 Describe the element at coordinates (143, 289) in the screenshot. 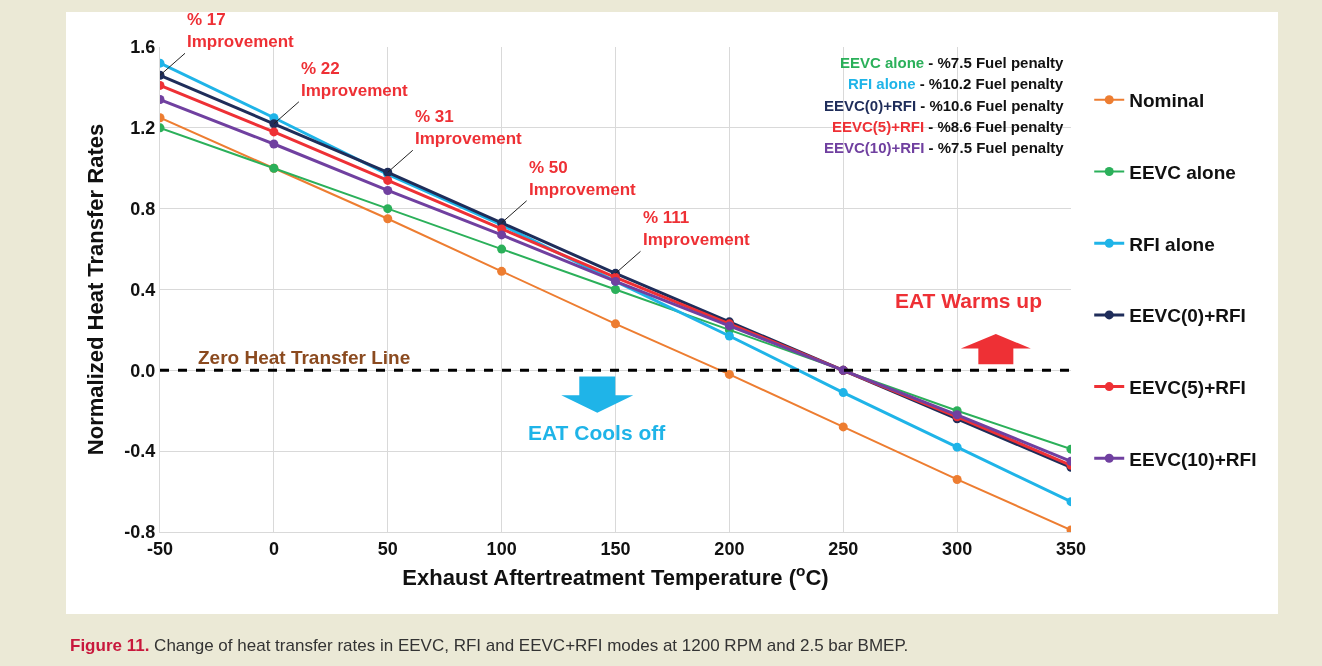

I see `y-tick-label: 0.4` at that location.